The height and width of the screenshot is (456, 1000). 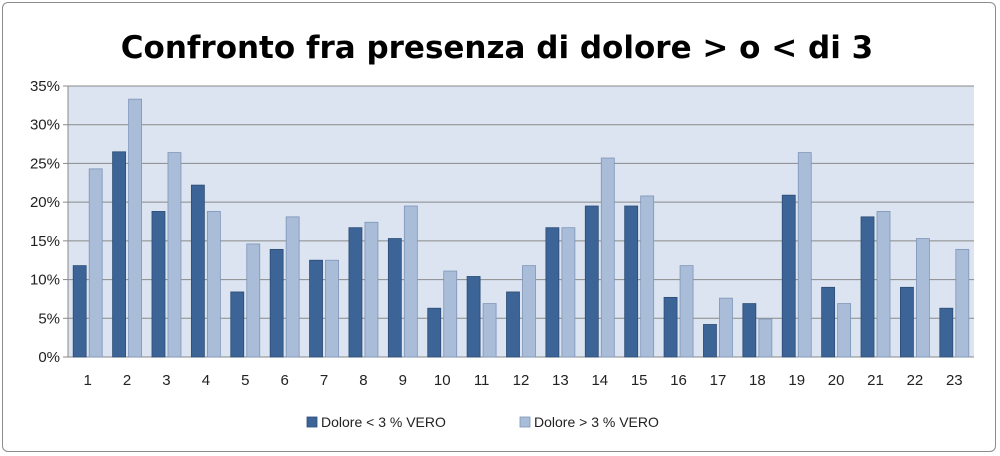 What do you see at coordinates (718, 380) in the screenshot?
I see `x-tick-label: 17` at bounding box center [718, 380].